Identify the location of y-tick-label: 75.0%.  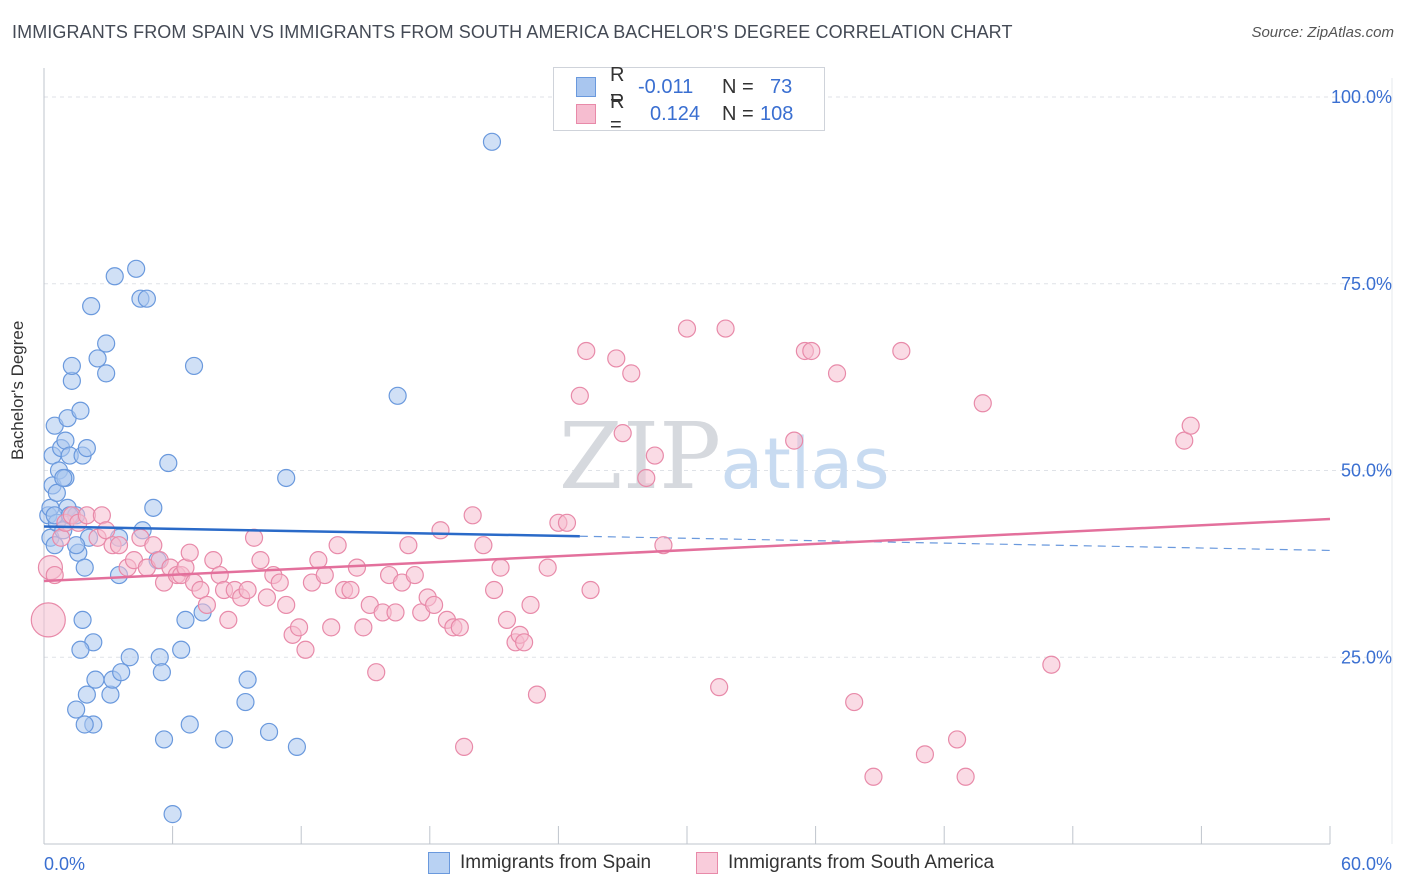
(1366, 284).